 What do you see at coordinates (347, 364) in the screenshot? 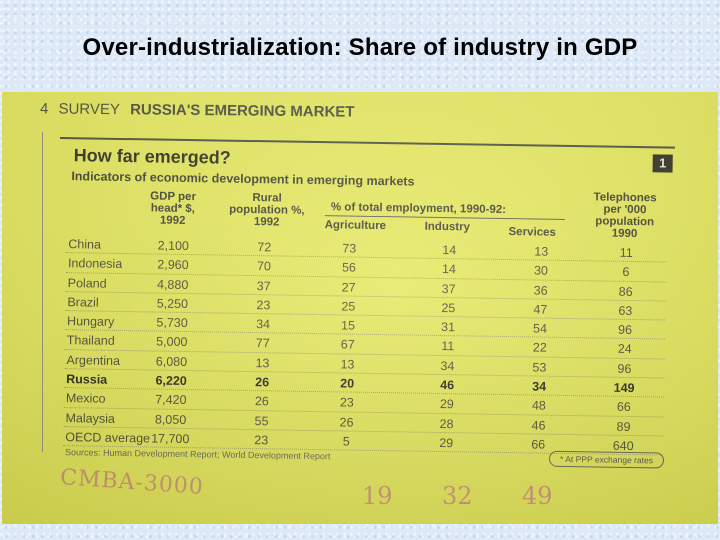
I see `agriculture-cell: 13` at bounding box center [347, 364].